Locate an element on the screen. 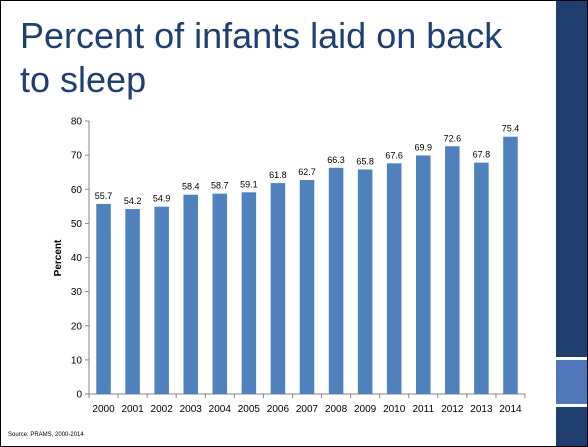 The height and width of the screenshot is (447, 588). y-tick-label: 70 is located at coordinates (77, 156).